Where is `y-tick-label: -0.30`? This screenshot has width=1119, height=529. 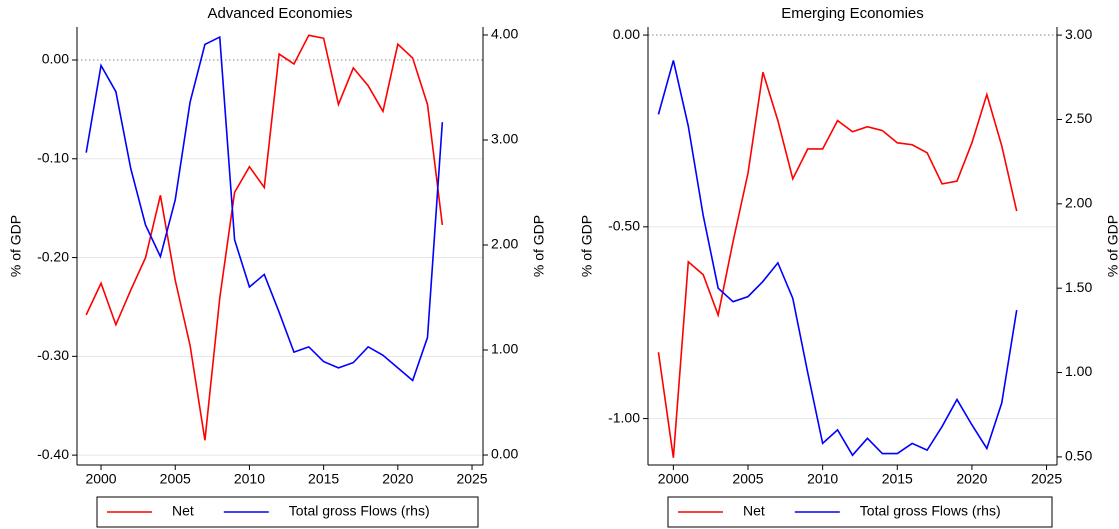 y-tick-label: -0.30 is located at coordinates (53, 355).